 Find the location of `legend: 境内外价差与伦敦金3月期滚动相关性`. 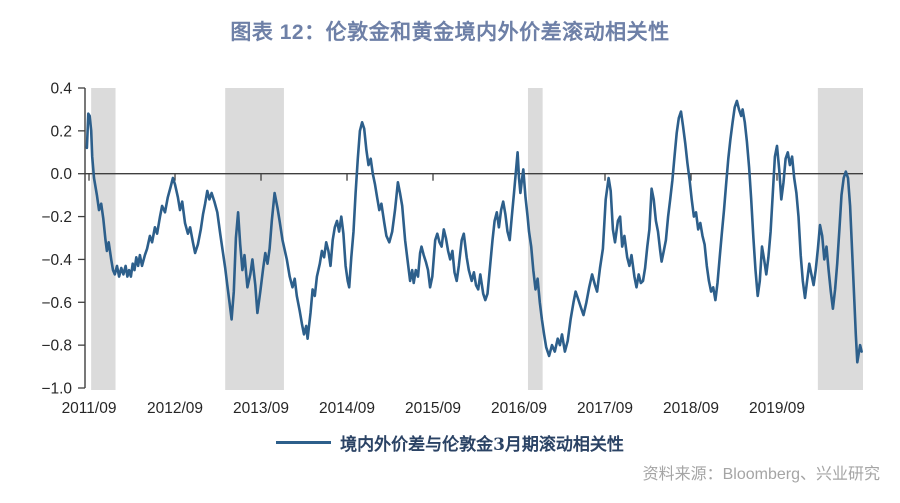

legend: 境内外价差与伦敦金3月期滚动相关性 is located at coordinates (450, 442).